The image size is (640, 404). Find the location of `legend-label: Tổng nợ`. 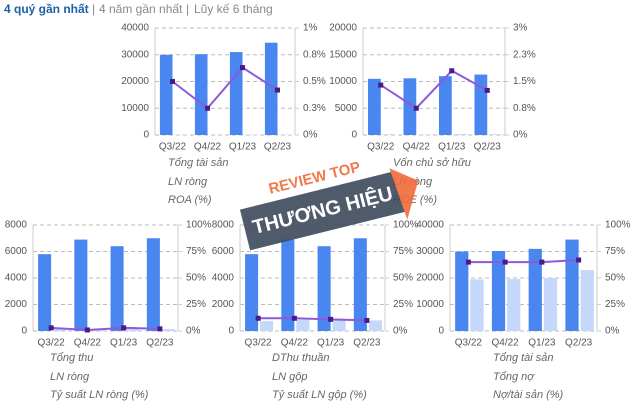

legend-label: Tổng nợ is located at coordinates (514, 377).